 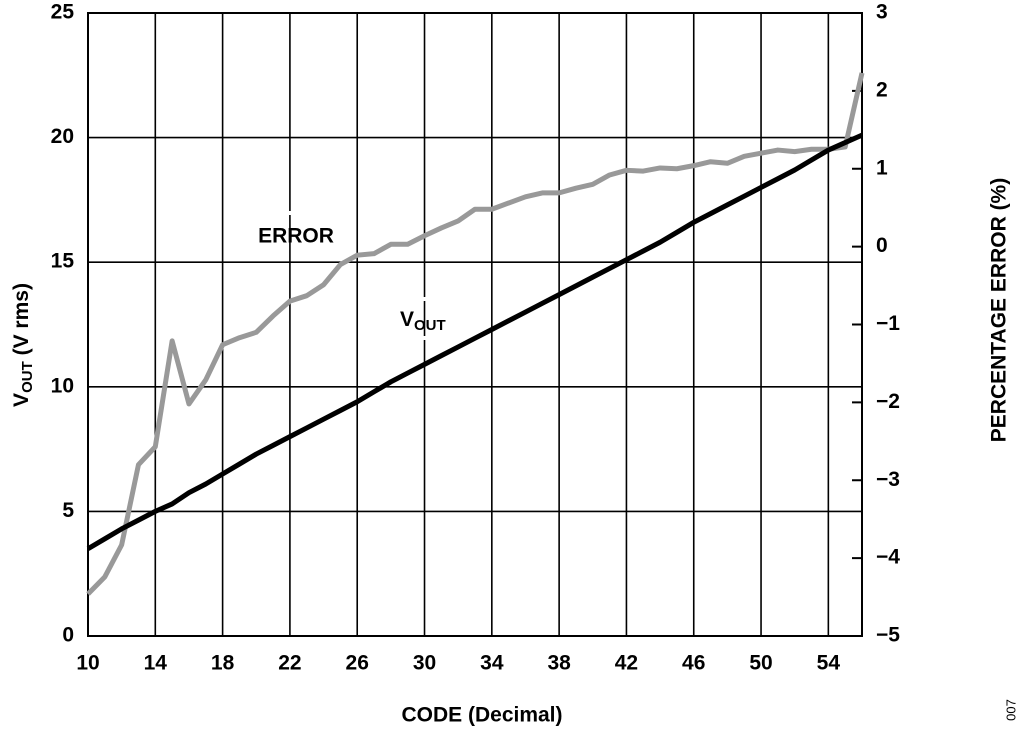 What do you see at coordinates (626, 663) in the screenshot?
I see `x-tick-label: 42` at bounding box center [626, 663].